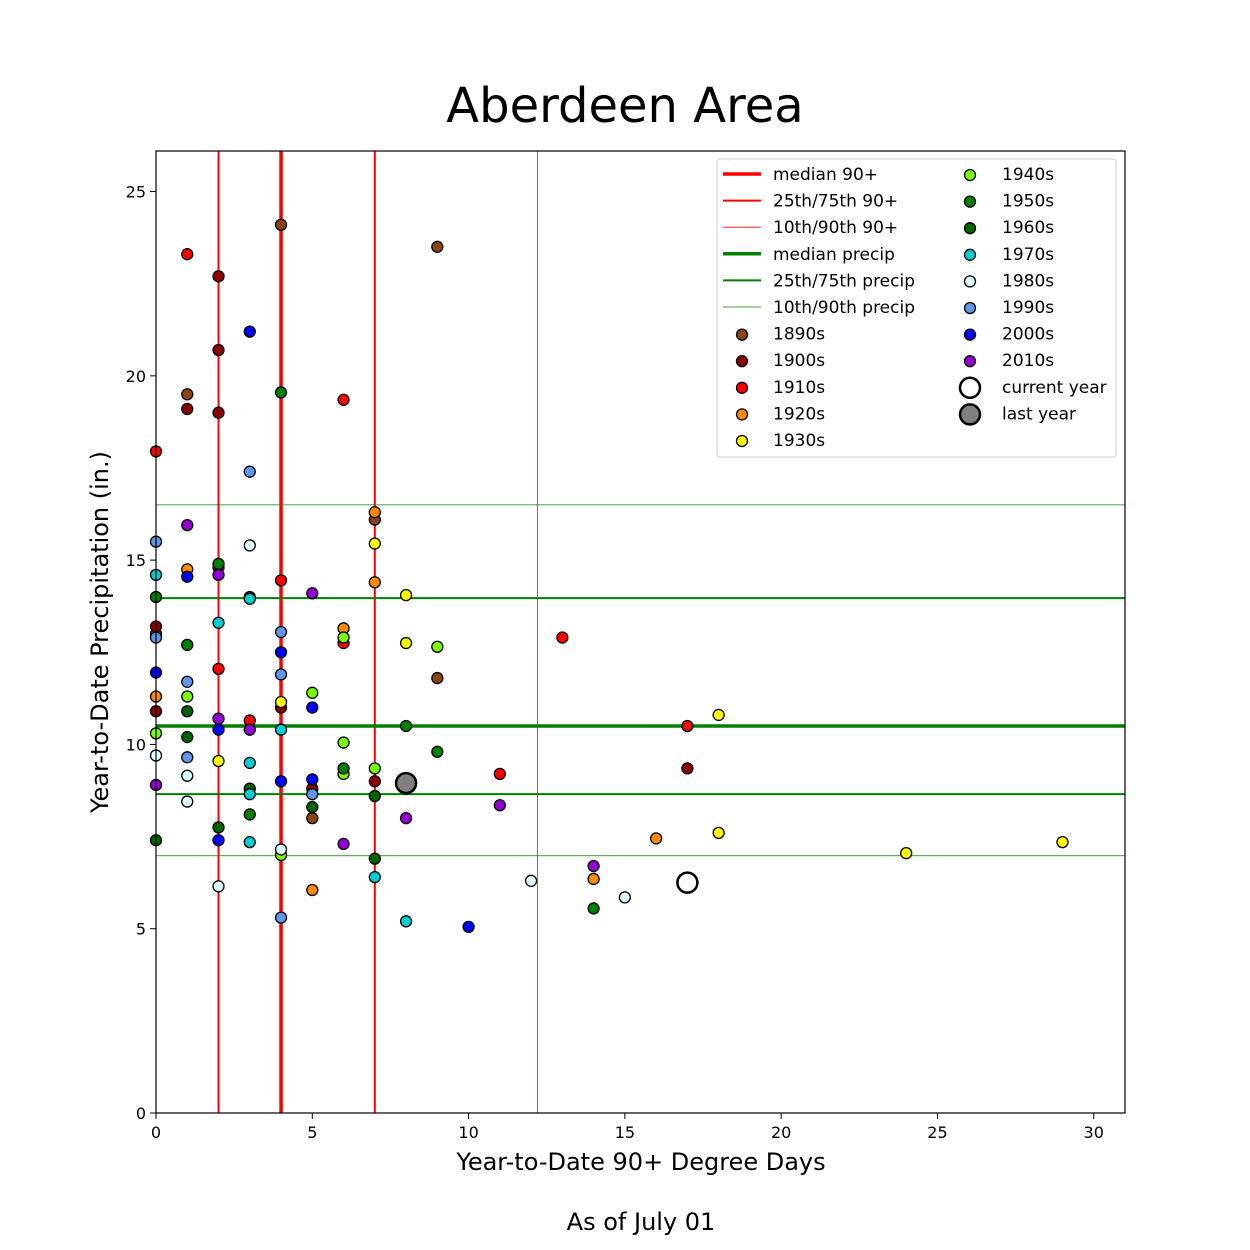 This screenshot has width=1250, height=1250. I want to click on legend-label: current year, so click(1054, 388).